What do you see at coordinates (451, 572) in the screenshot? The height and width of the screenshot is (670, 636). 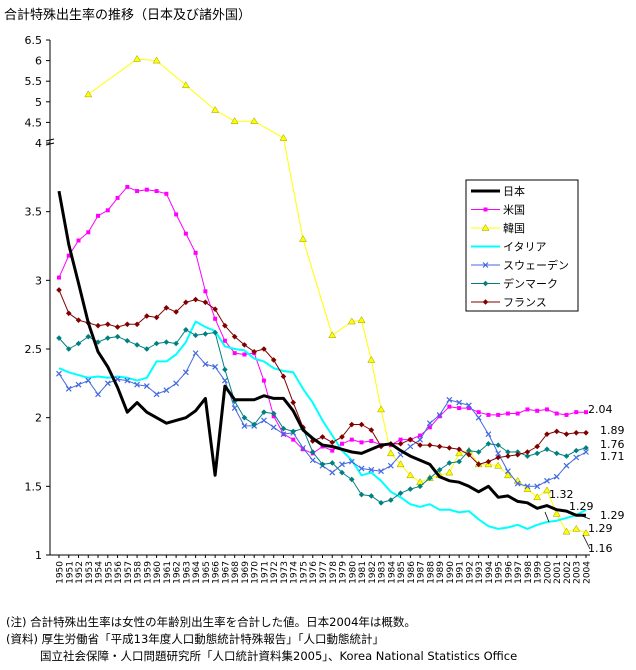 I see `x-tick-label: 1990` at bounding box center [451, 572].